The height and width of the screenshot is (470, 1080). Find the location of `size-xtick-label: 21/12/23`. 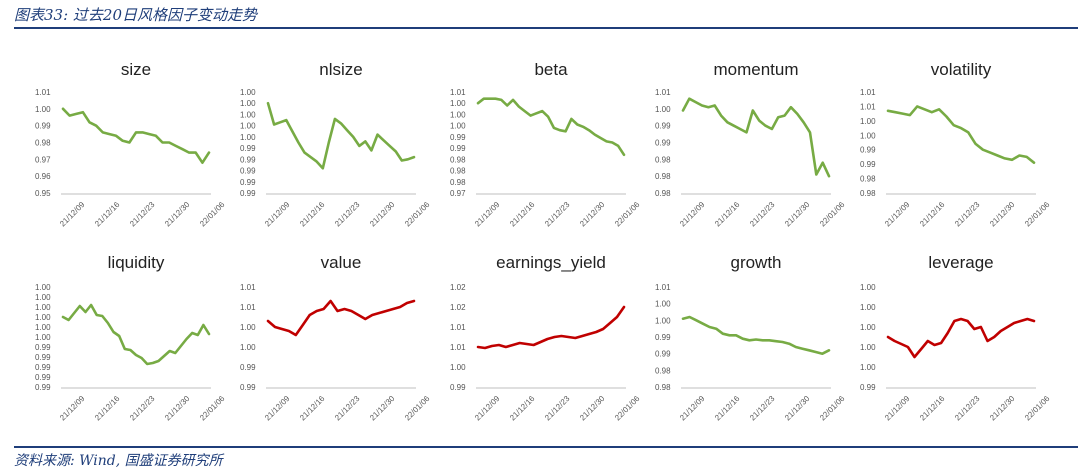

size-xtick-label: 21/12/23 is located at coordinates (142, 214).